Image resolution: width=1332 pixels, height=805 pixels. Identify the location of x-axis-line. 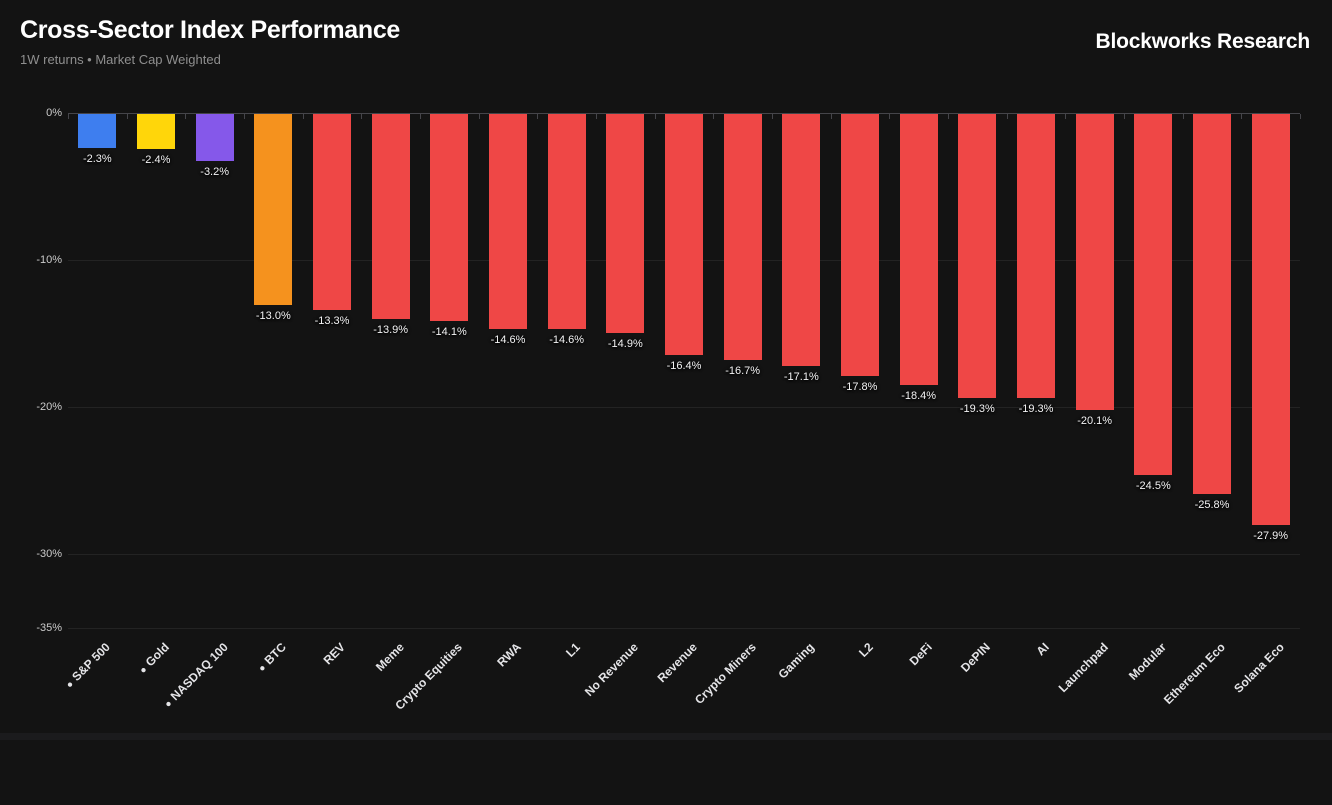
(684, 113).